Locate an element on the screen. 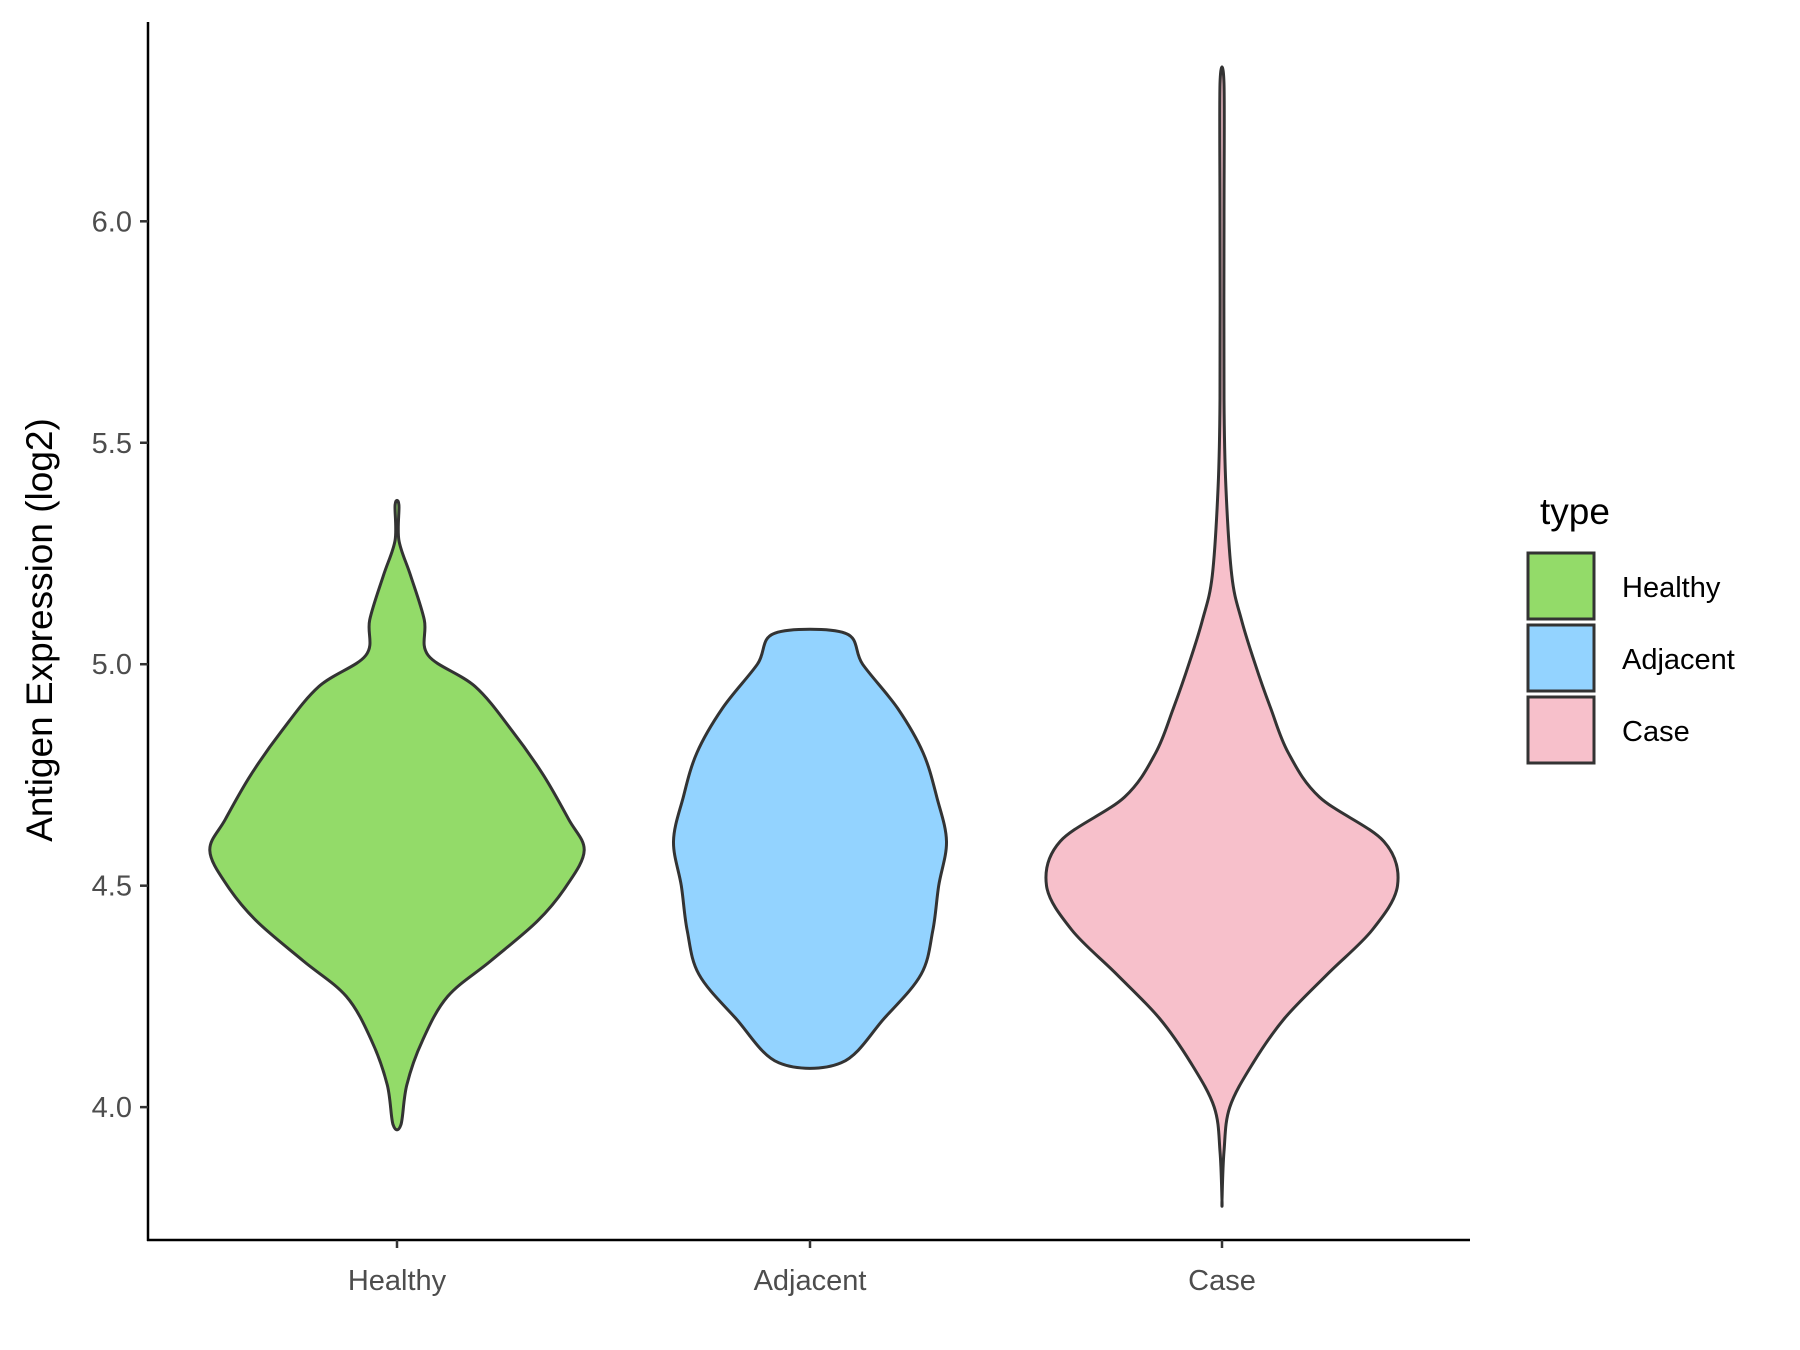 This screenshot has width=1800, height=1350. x-axis-ticks: Healthy Adjacent Case is located at coordinates (802, 1268).